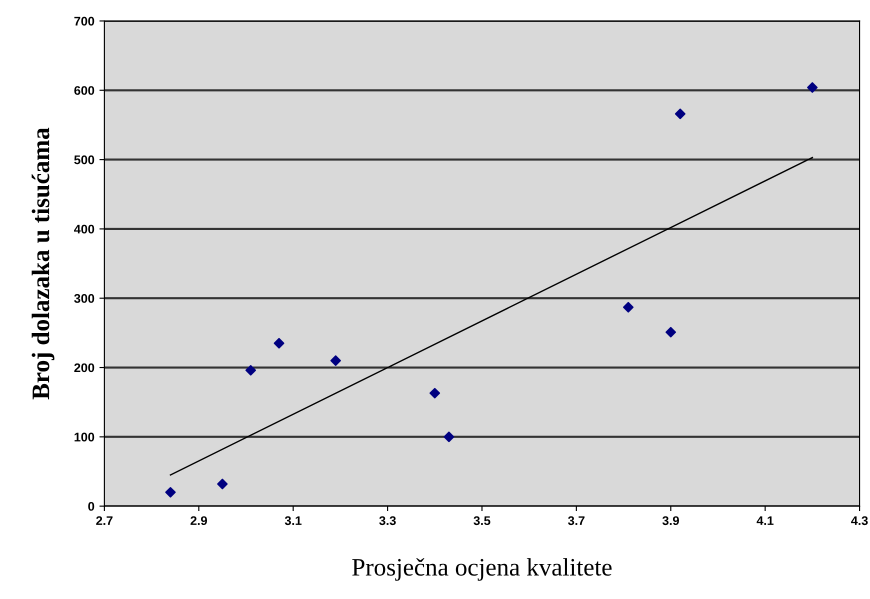 The width and height of the screenshot is (870, 599). I want to click on y-tick-label: 400, so click(84, 229).